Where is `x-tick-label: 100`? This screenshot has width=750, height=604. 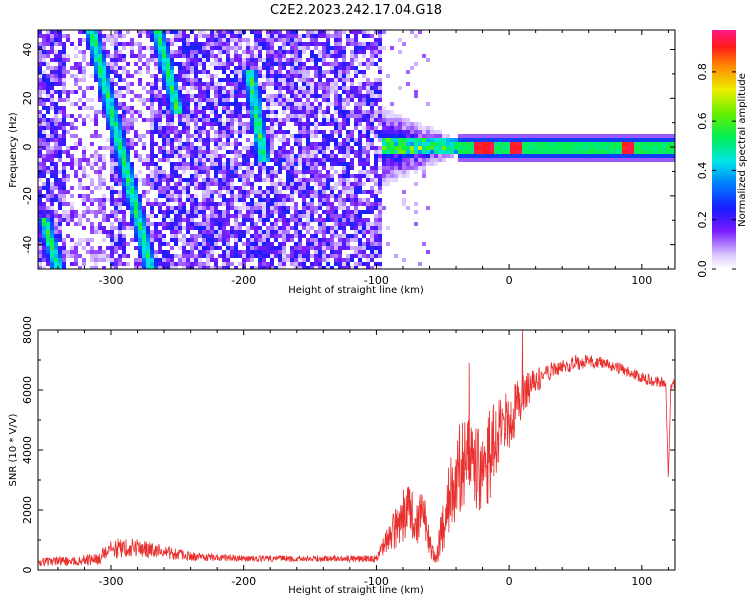
x-tick-label: 100 is located at coordinates (641, 581).